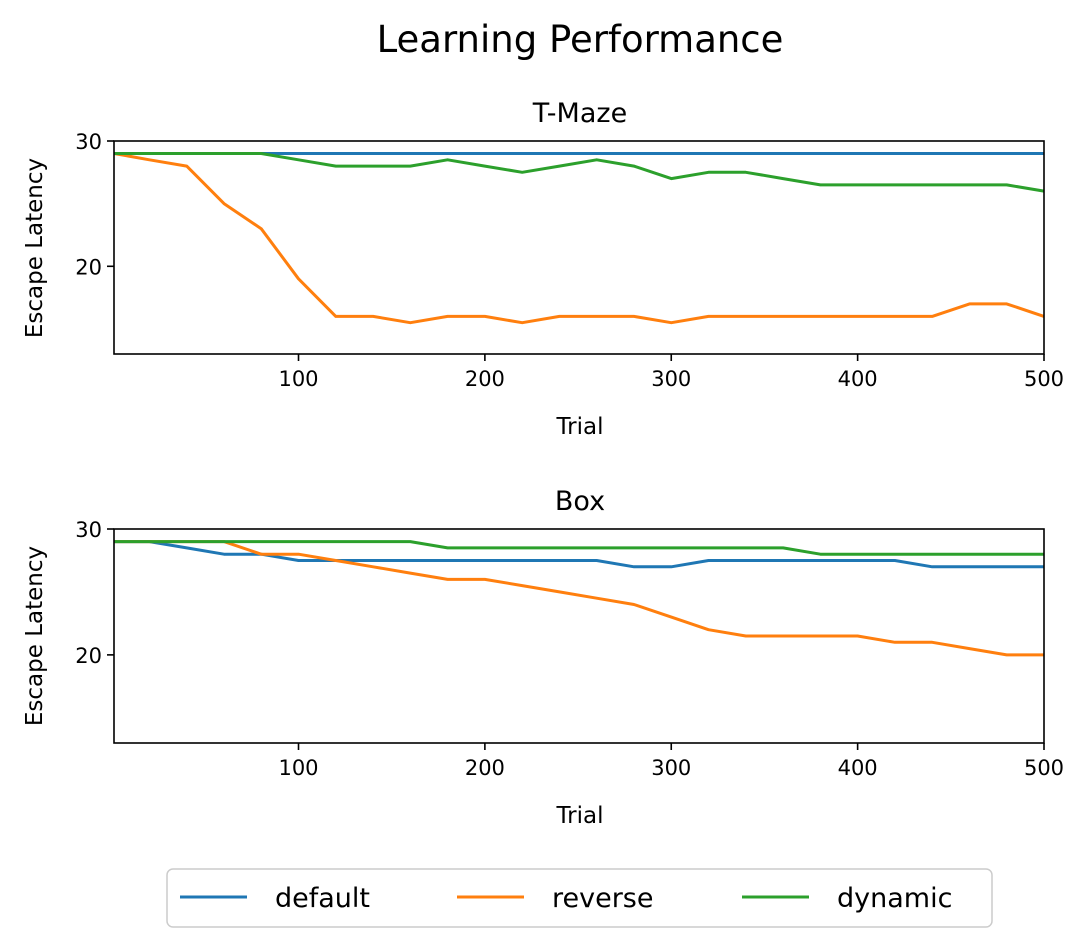 This screenshot has width=1090, height=948. What do you see at coordinates (894, 898) in the screenshot?
I see `legend-label-dynamic: dynamic` at bounding box center [894, 898].